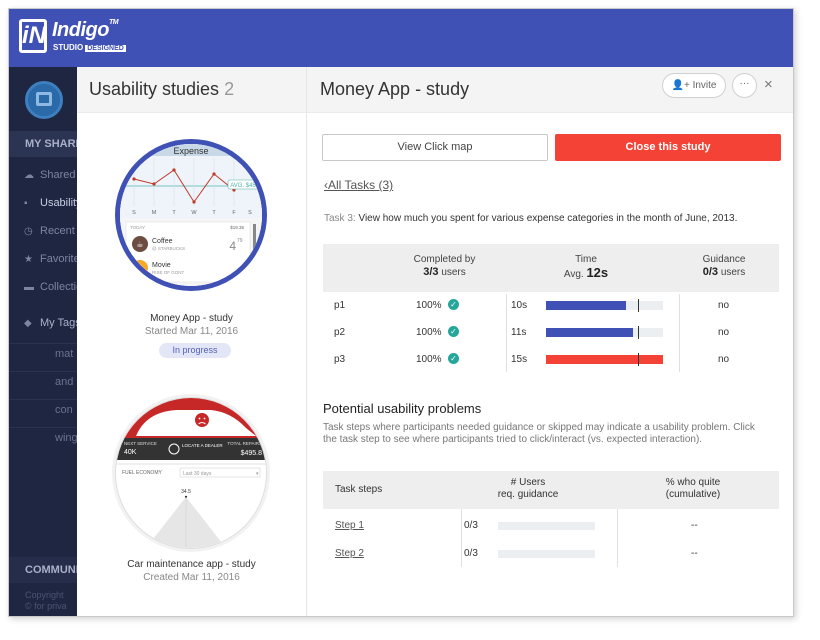  What do you see at coordinates (43, 144) in the screenshot?
I see `sidebar-section-shared: MY SHARED` at bounding box center [43, 144].